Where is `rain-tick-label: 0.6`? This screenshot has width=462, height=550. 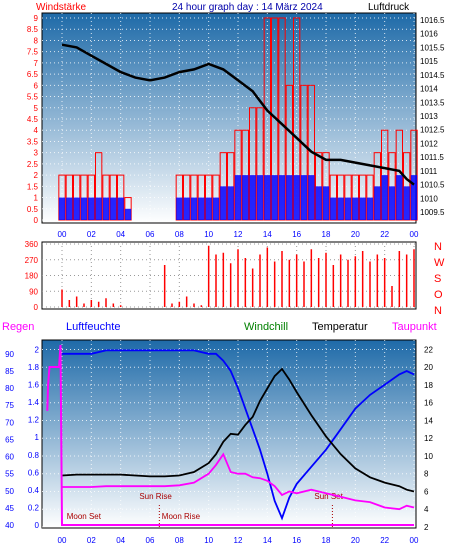 rain-tick-label: 0.6 is located at coordinates (34, 472).